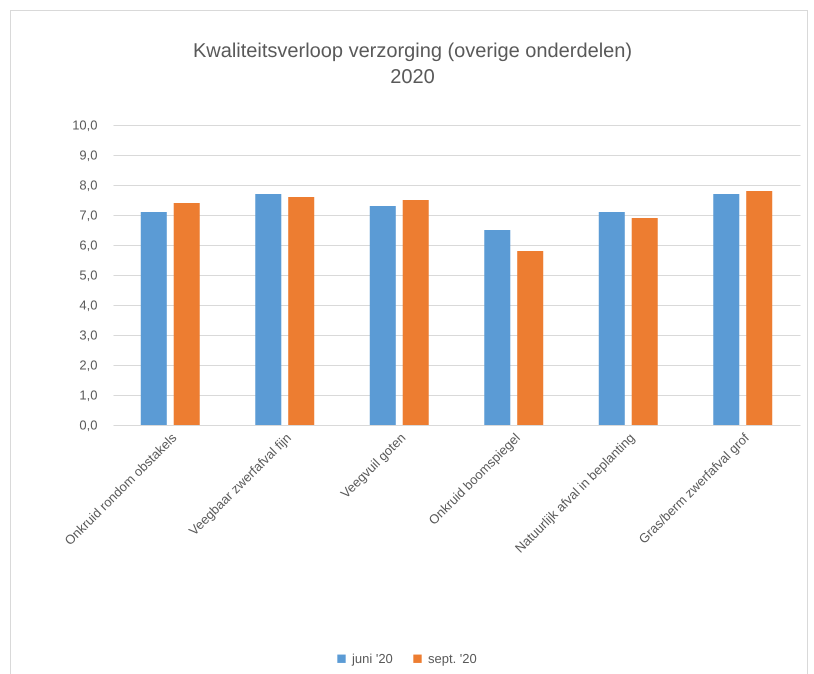 This screenshot has height=674, width=814. What do you see at coordinates (88, 185) in the screenshot?
I see `y-tick-label: 8,0` at bounding box center [88, 185].